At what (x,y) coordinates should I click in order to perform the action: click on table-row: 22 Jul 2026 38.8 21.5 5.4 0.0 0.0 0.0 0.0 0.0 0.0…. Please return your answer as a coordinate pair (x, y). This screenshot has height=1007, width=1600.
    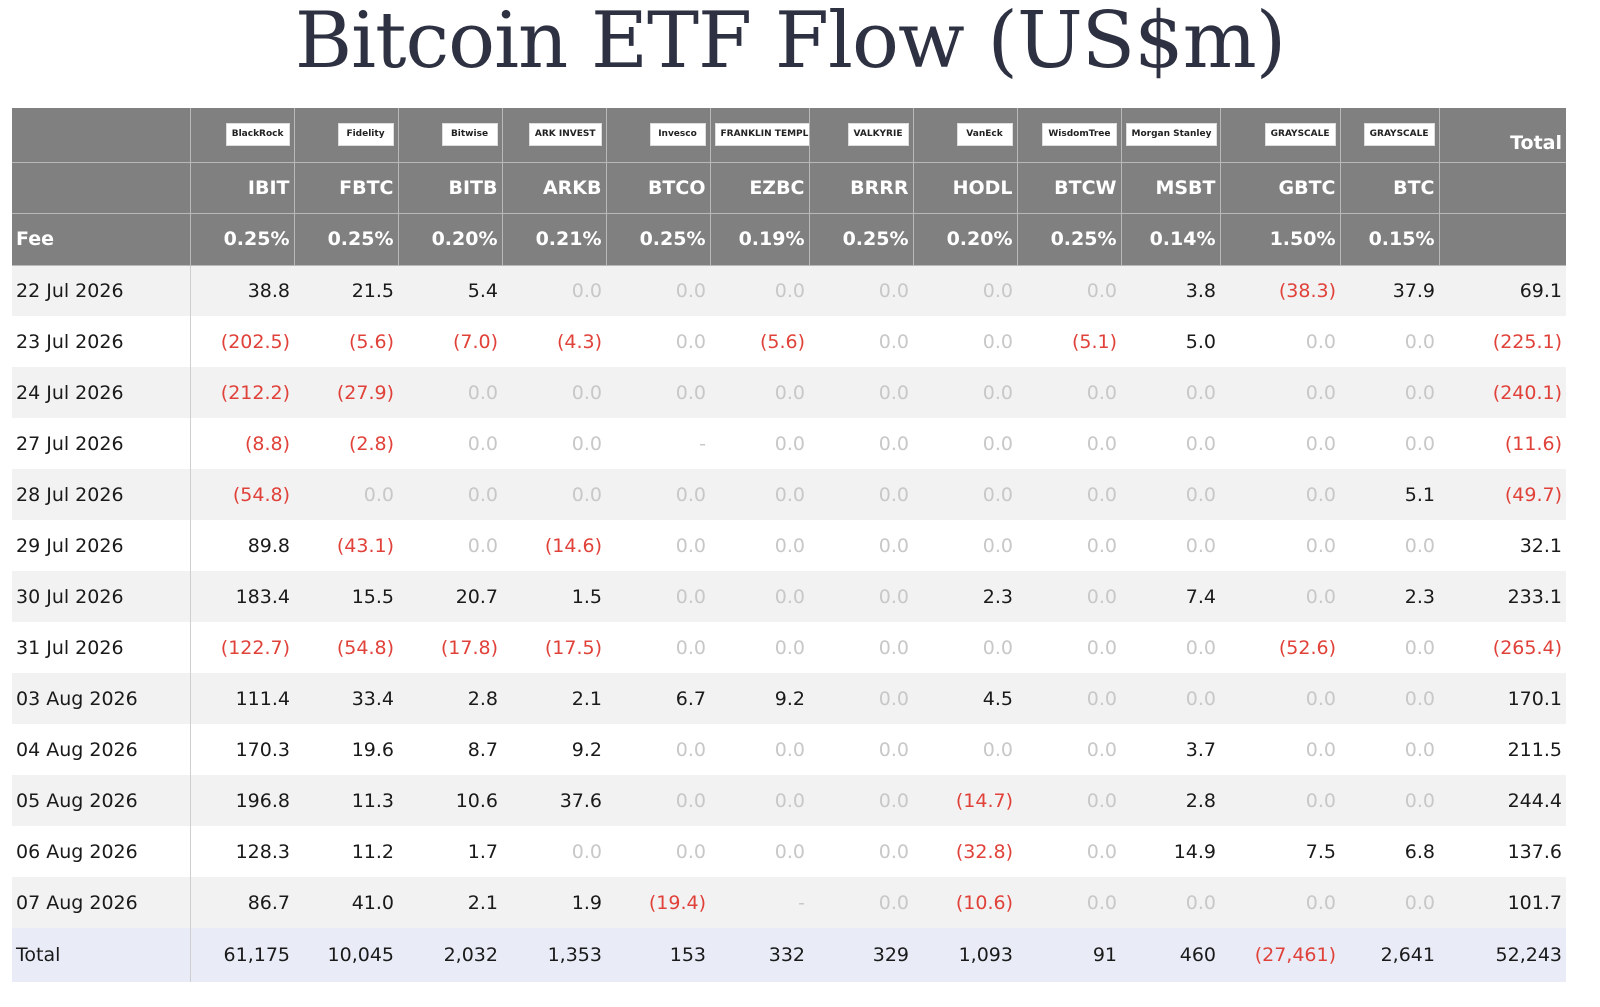
    Looking at the image, I should click on (789, 290).